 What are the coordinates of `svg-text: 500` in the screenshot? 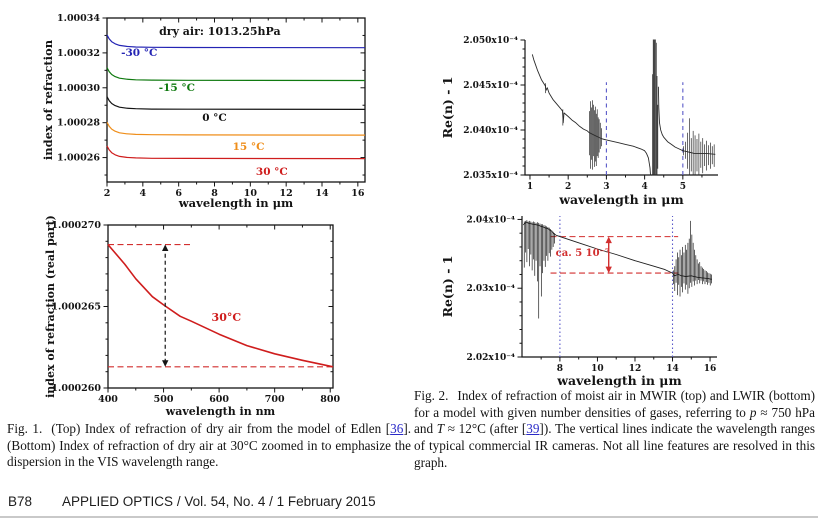 It's located at (164, 399).